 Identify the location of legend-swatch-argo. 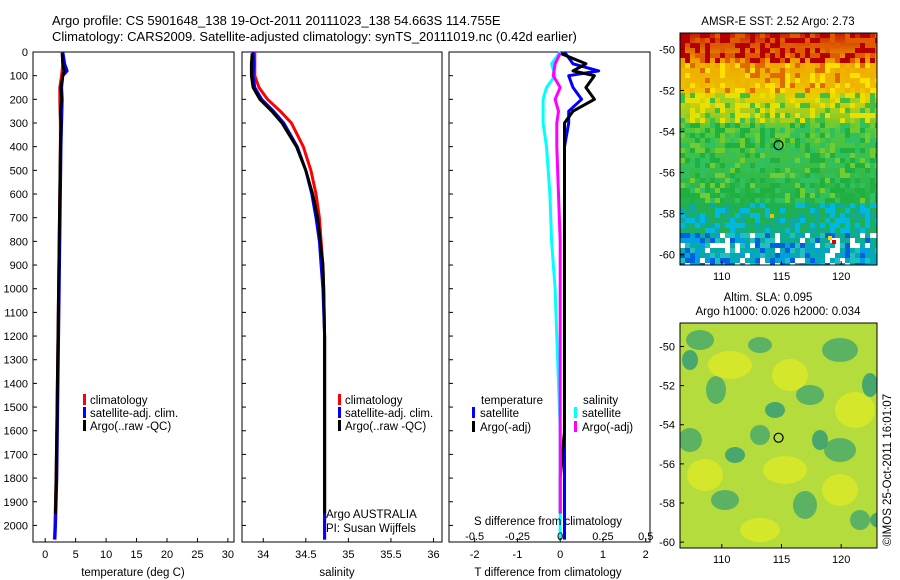
(84, 425).